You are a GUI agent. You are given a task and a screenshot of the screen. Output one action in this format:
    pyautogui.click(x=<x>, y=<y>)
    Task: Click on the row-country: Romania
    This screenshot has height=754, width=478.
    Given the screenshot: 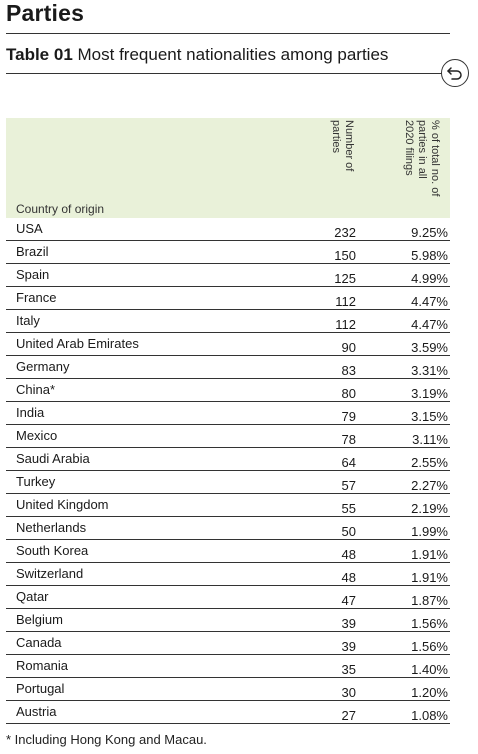 What is the action you would take?
    pyautogui.click(x=42, y=665)
    